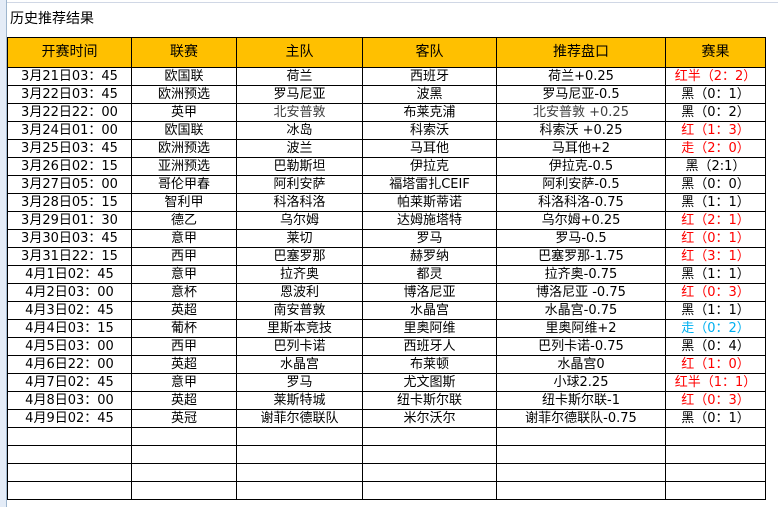 This screenshot has width=778, height=507. What do you see at coordinates (299, 274) in the screenshot?
I see `cell-home: 拉齐奥` at bounding box center [299, 274].